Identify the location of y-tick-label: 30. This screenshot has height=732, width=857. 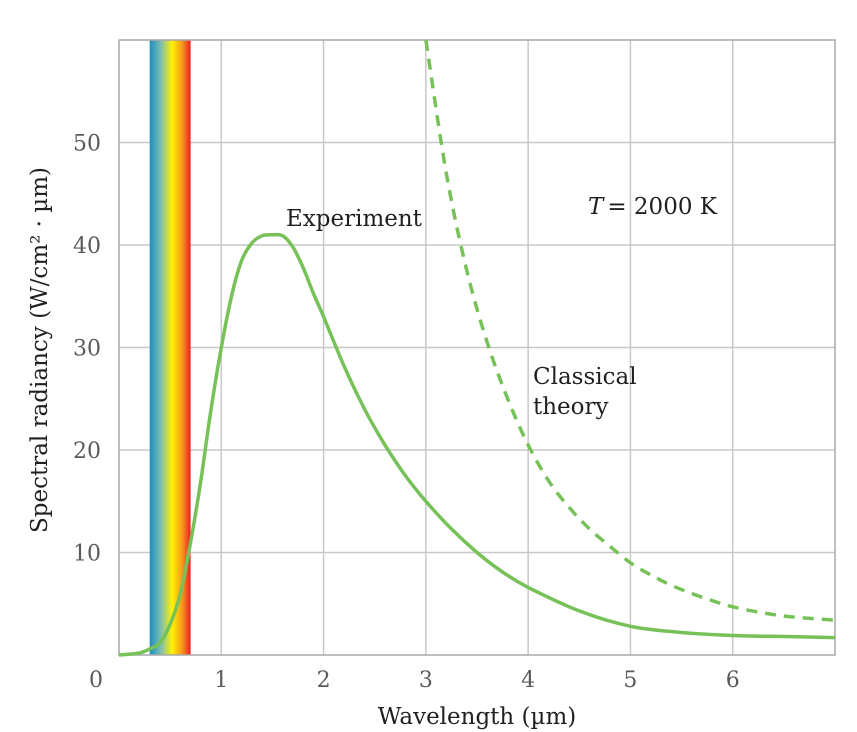
(87, 349).